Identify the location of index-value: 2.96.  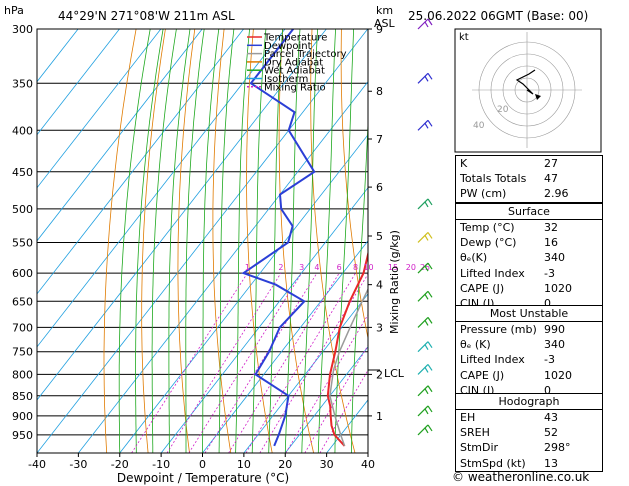
(556, 194).